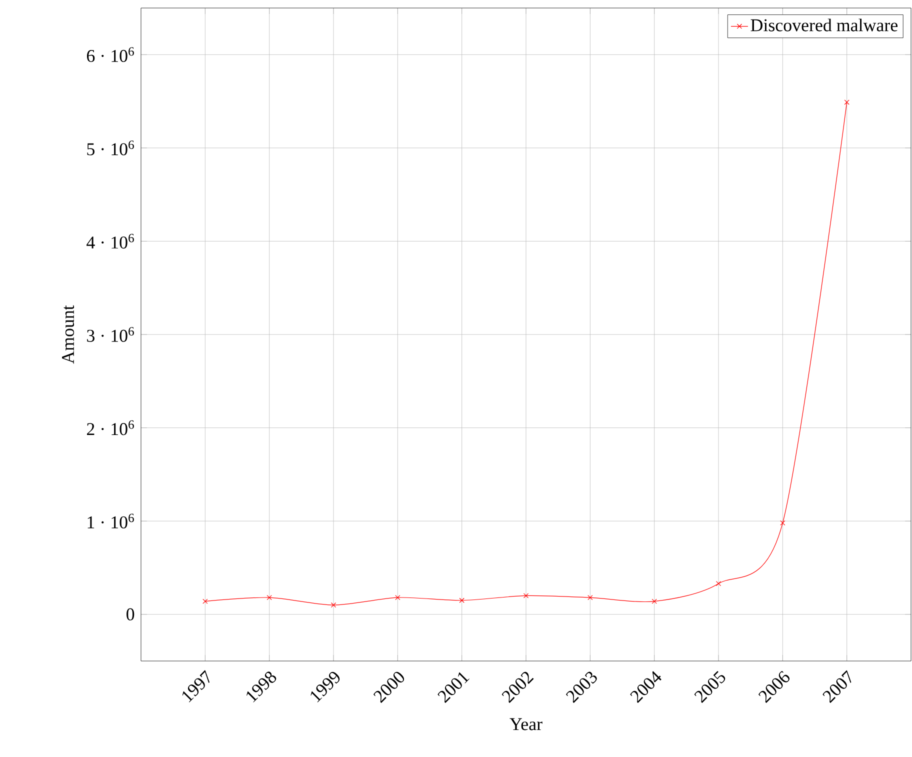  Describe the element at coordinates (110, 148) in the screenshot. I see `y-tick-label: 5 · 10$^{6}$` at that location.